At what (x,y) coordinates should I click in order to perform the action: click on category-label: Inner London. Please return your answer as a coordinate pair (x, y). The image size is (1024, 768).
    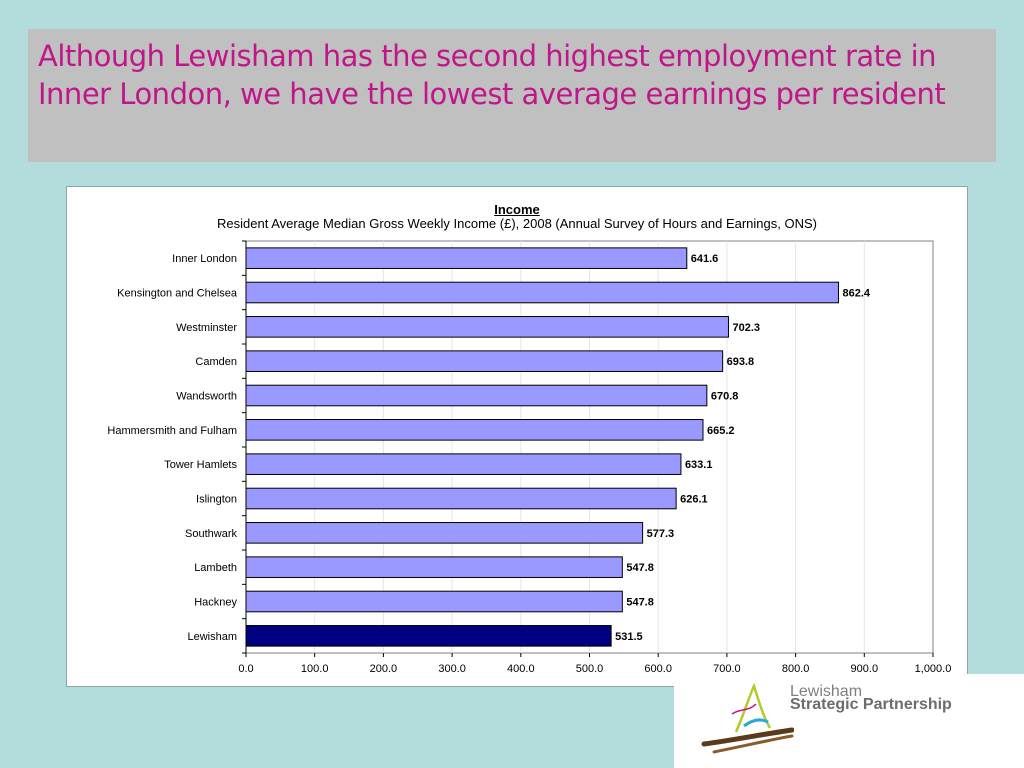
    Looking at the image, I should click on (204, 259).